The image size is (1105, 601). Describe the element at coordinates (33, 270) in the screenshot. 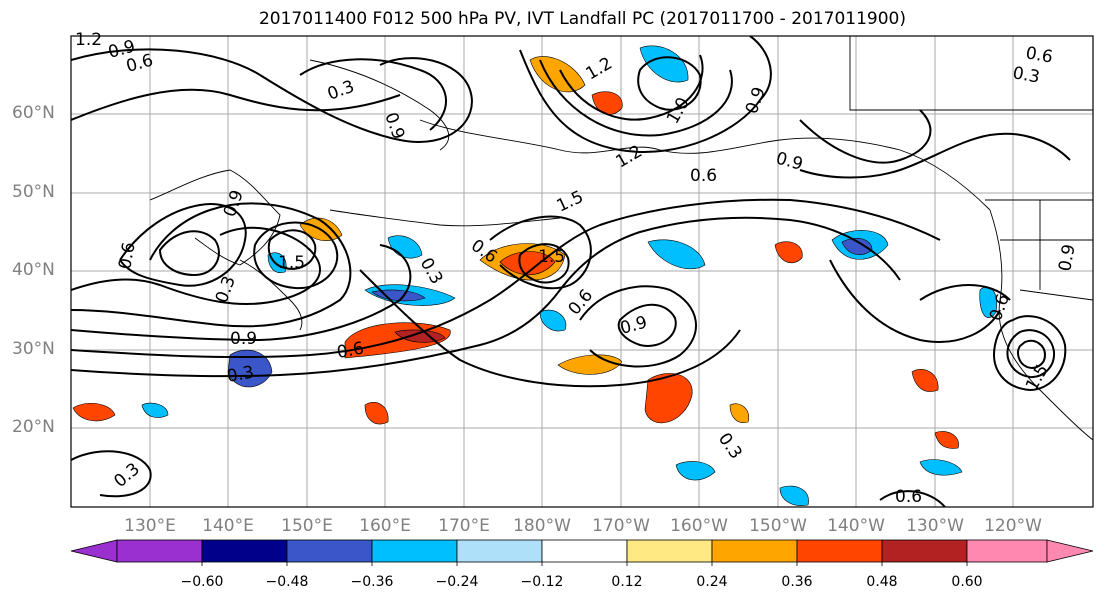

I see `lat-label: 40°N` at that location.